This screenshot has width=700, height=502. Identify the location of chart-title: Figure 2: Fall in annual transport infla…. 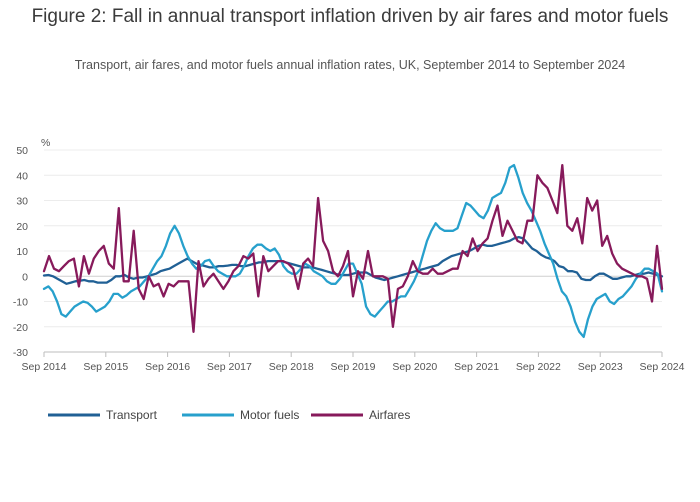
(350, 16).